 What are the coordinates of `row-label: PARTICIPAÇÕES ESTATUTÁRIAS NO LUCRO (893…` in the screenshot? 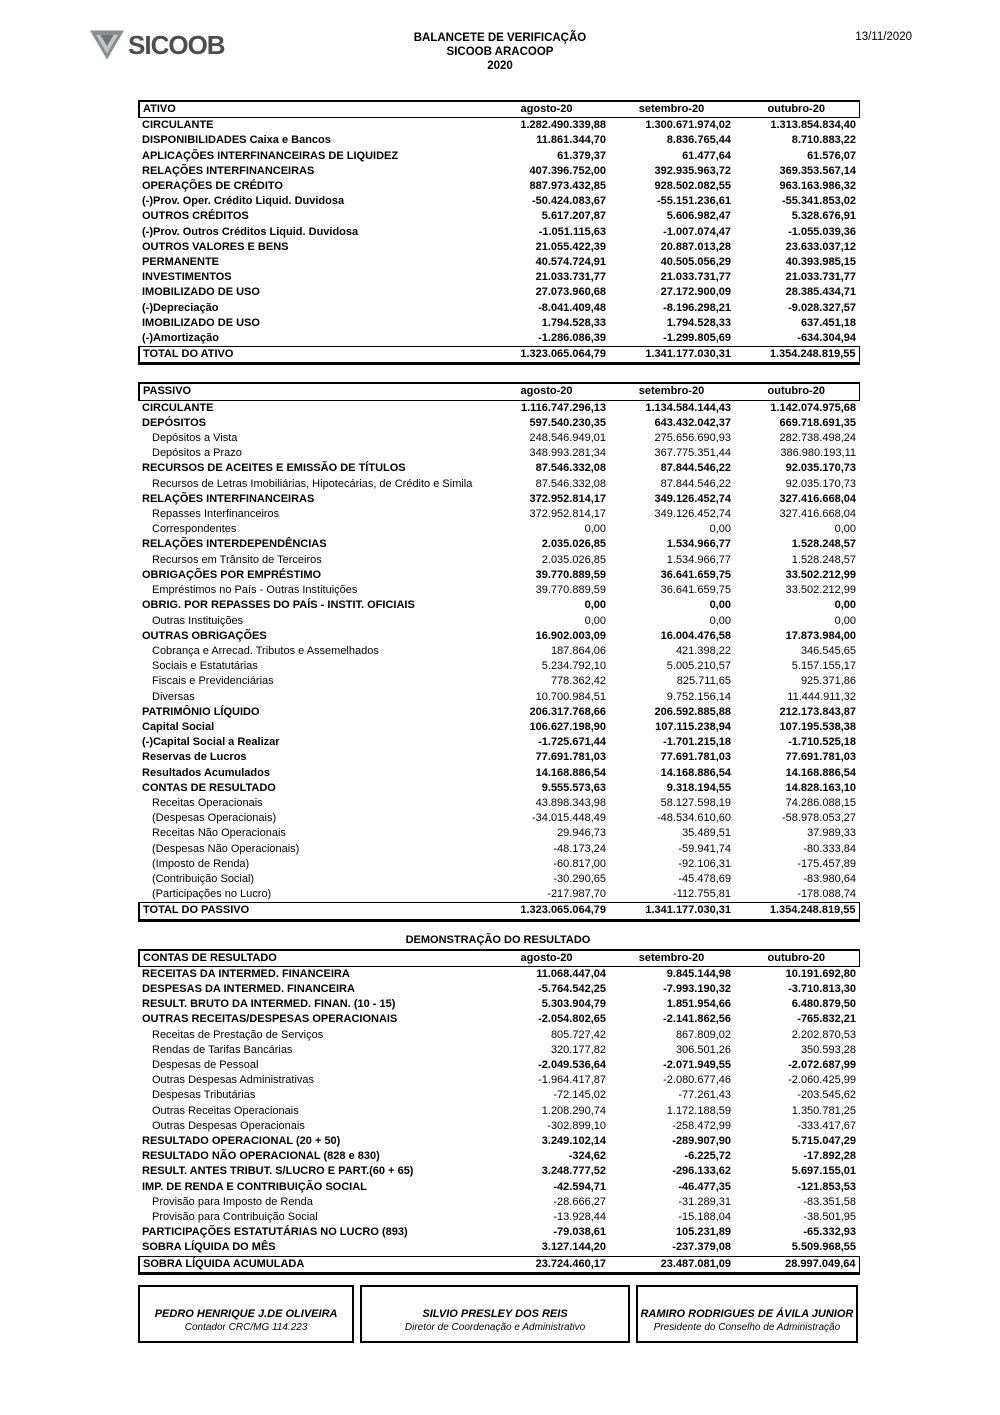 It's located at (275, 1232).